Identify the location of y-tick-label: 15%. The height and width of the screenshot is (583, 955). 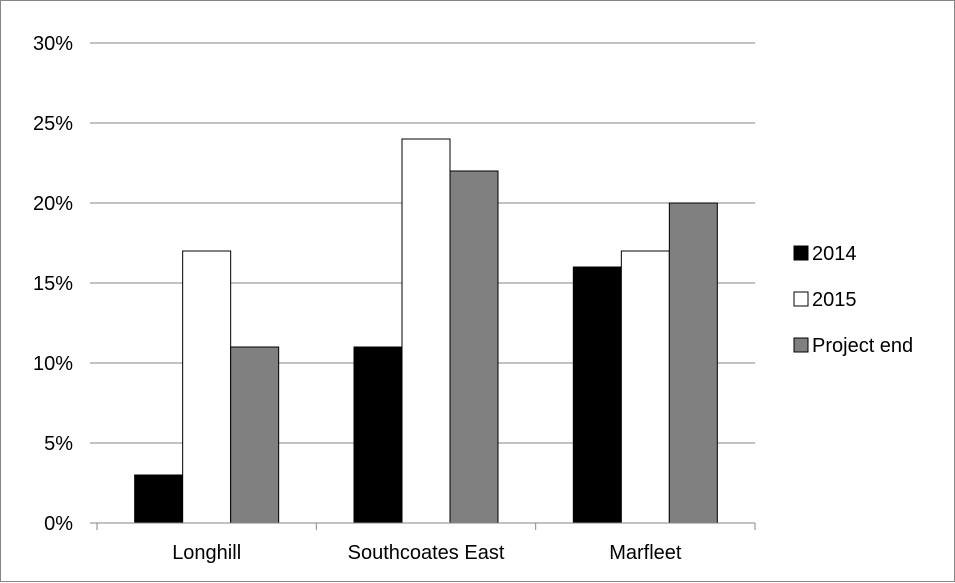
(53, 284).